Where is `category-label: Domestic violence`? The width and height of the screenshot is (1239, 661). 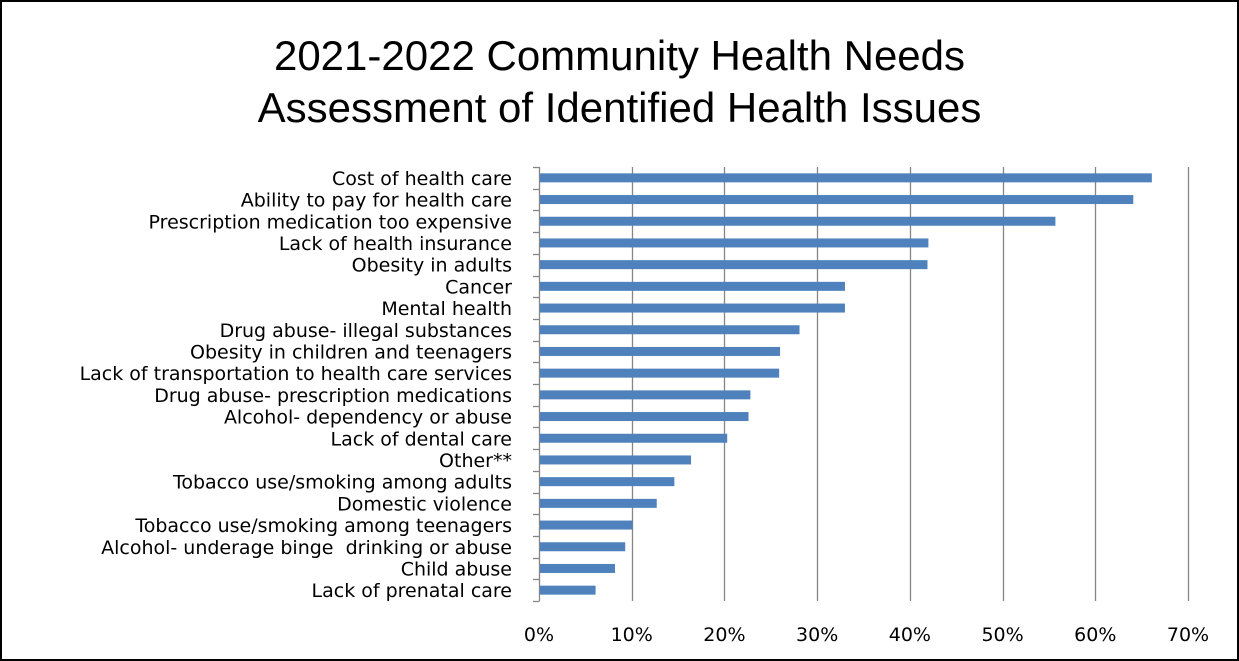
category-label: Domestic violence is located at coordinates (424, 504).